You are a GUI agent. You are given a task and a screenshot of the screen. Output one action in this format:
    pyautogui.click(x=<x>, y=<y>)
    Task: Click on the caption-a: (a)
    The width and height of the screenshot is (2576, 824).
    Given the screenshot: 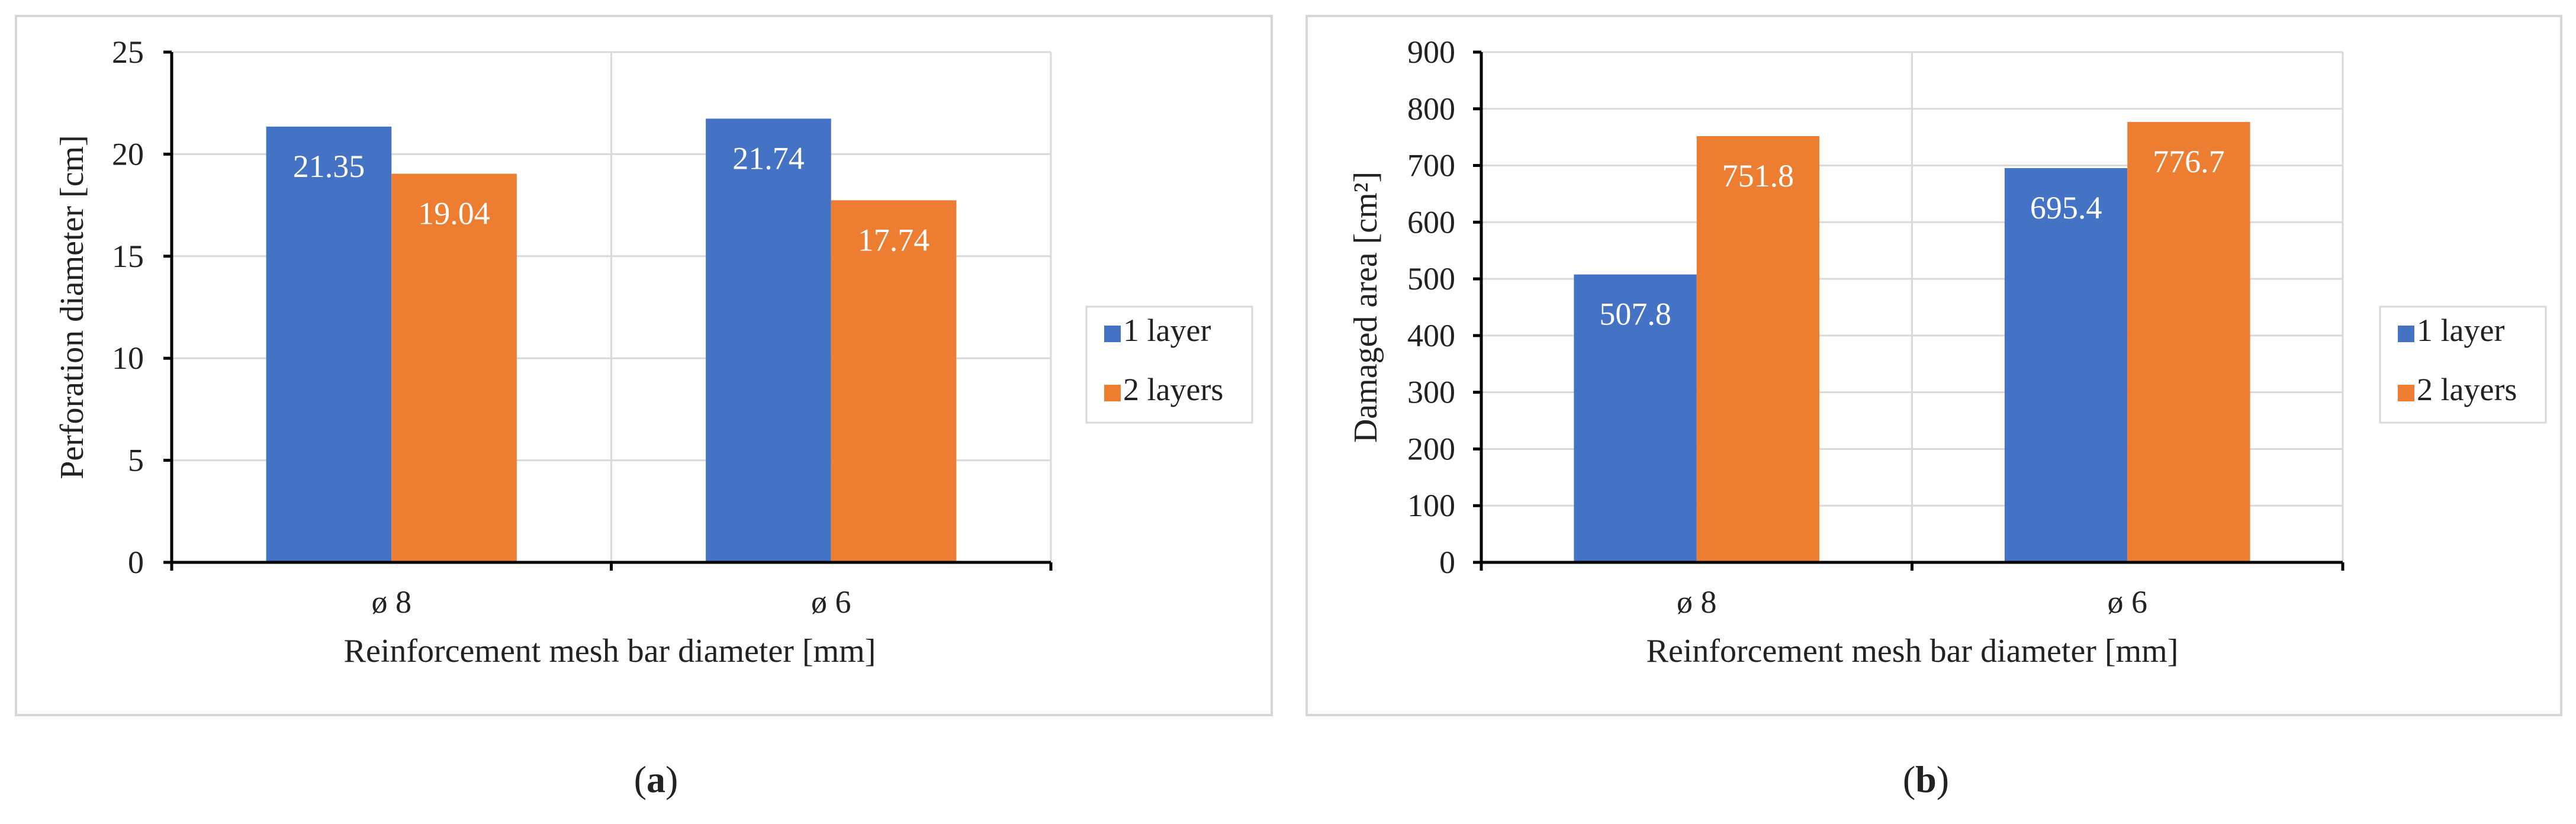 What is the action you would take?
    pyautogui.click(x=655, y=779)
    